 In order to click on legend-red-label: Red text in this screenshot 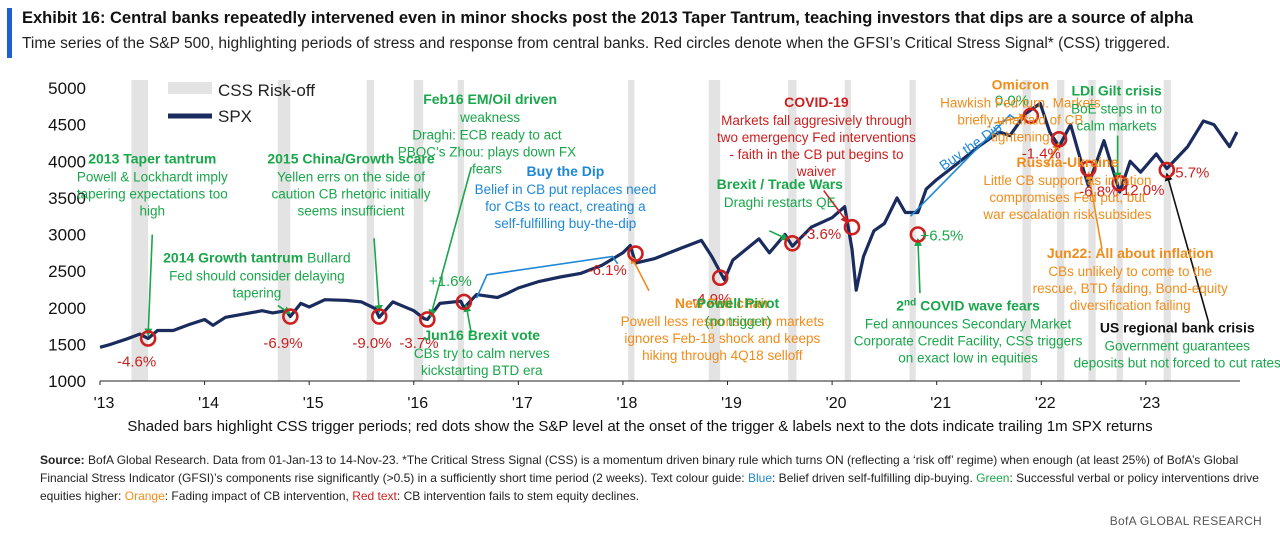, I will do `click(374, 496)`.